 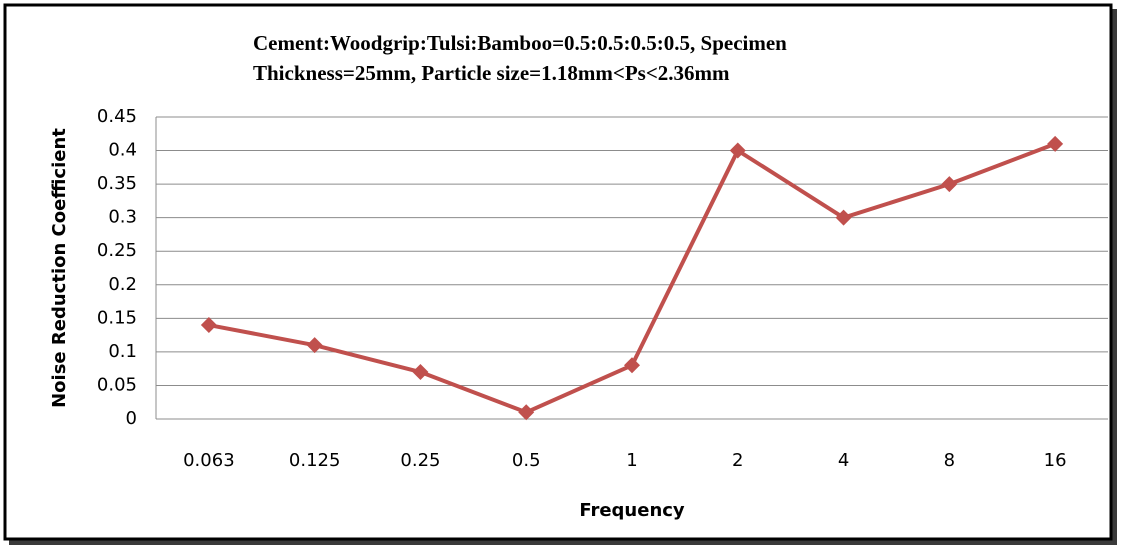 I want to click on x-tick-label: 16, so click(x=1055, y=460).